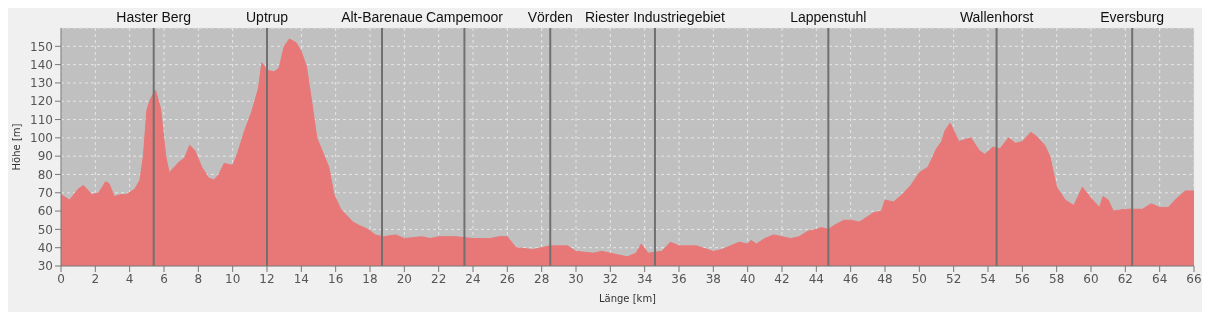 The image size is (1210, 320). I want to click on y-tick-label: 130, so click(41, 83).